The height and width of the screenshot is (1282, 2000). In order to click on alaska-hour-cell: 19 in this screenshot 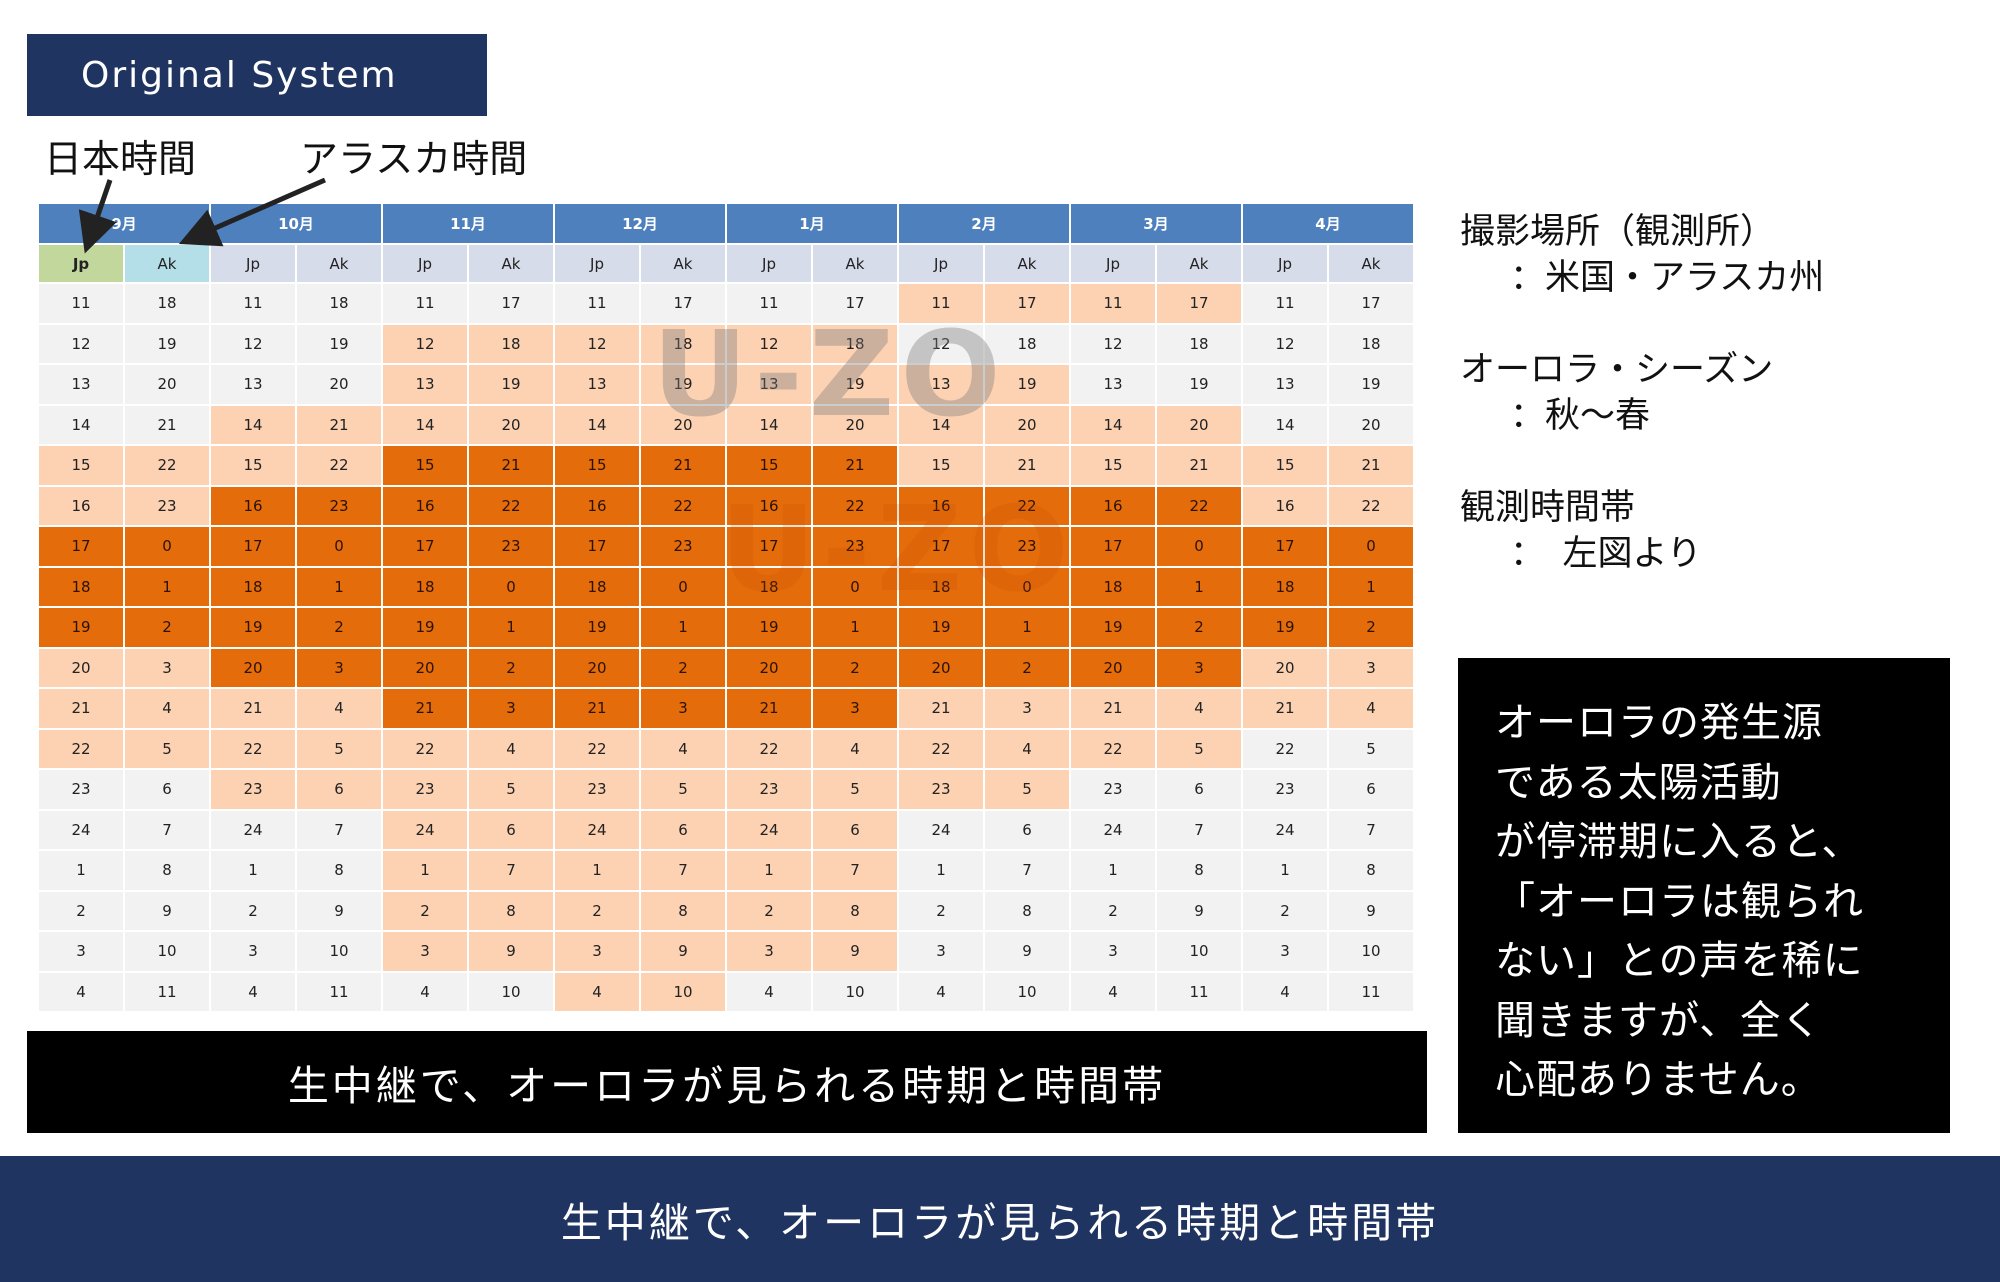, I will do `click(1199, 384)`.